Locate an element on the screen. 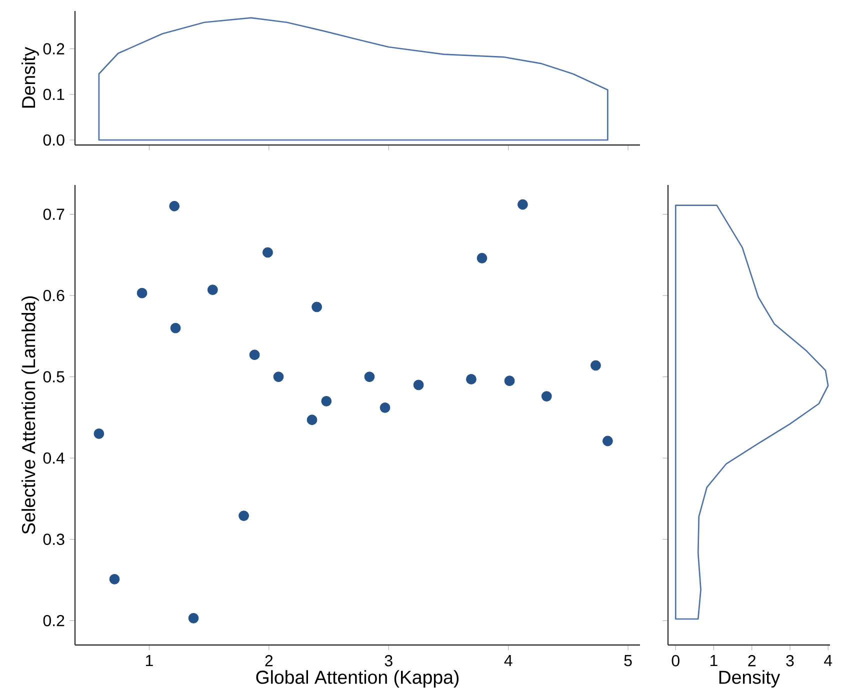  y-axis-title: Selective Attention (Lambda) is located at coordinates (30, 415).